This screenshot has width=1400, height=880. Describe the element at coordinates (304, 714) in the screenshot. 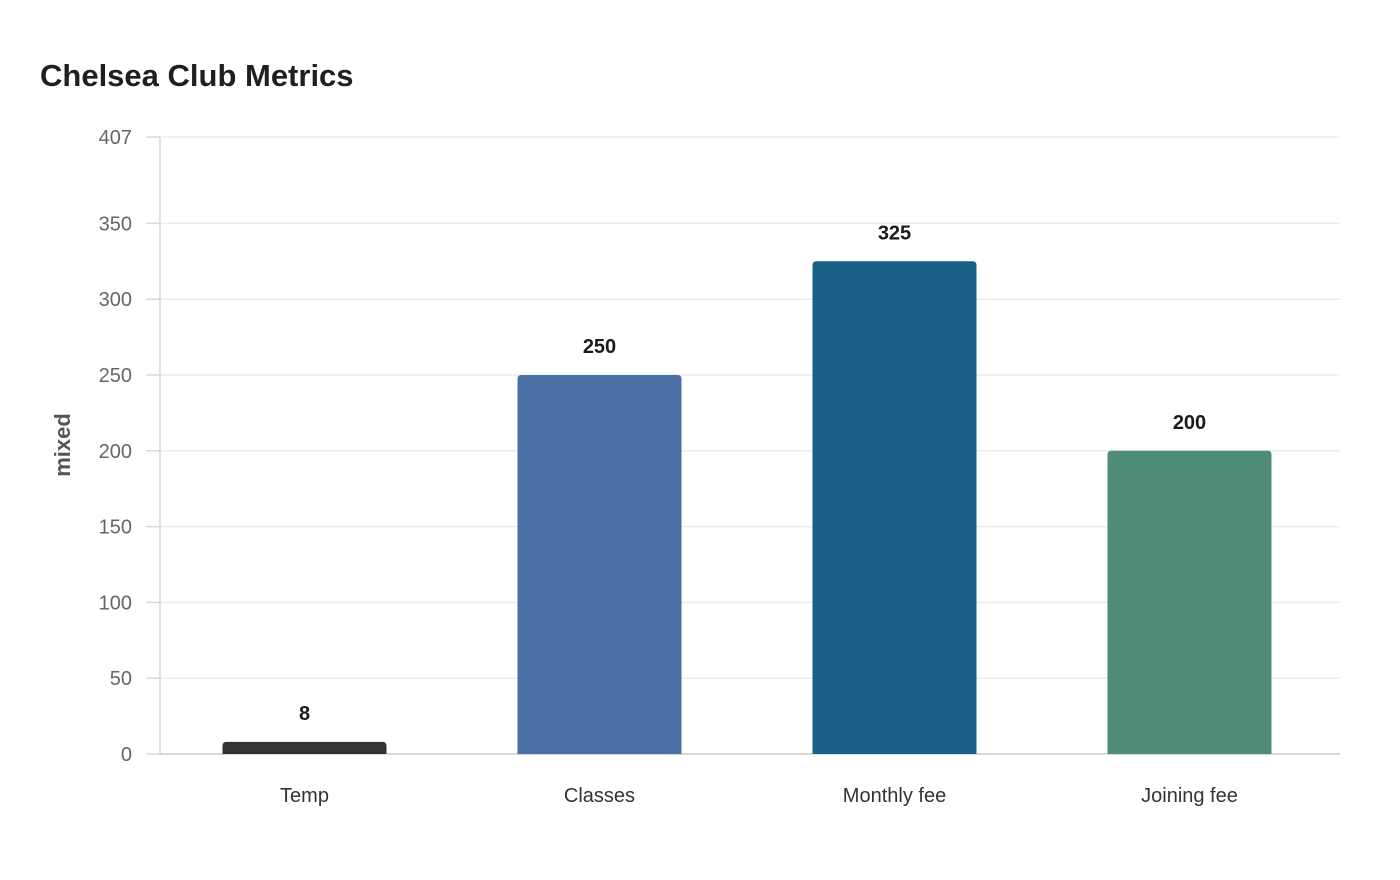

I see `value-label: 8` at that location.